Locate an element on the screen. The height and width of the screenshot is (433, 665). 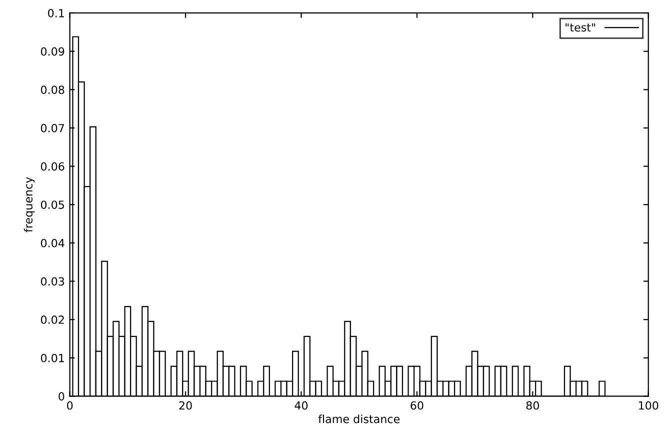
y-tick-label: 0.05 is located at coordinates (52, 204).